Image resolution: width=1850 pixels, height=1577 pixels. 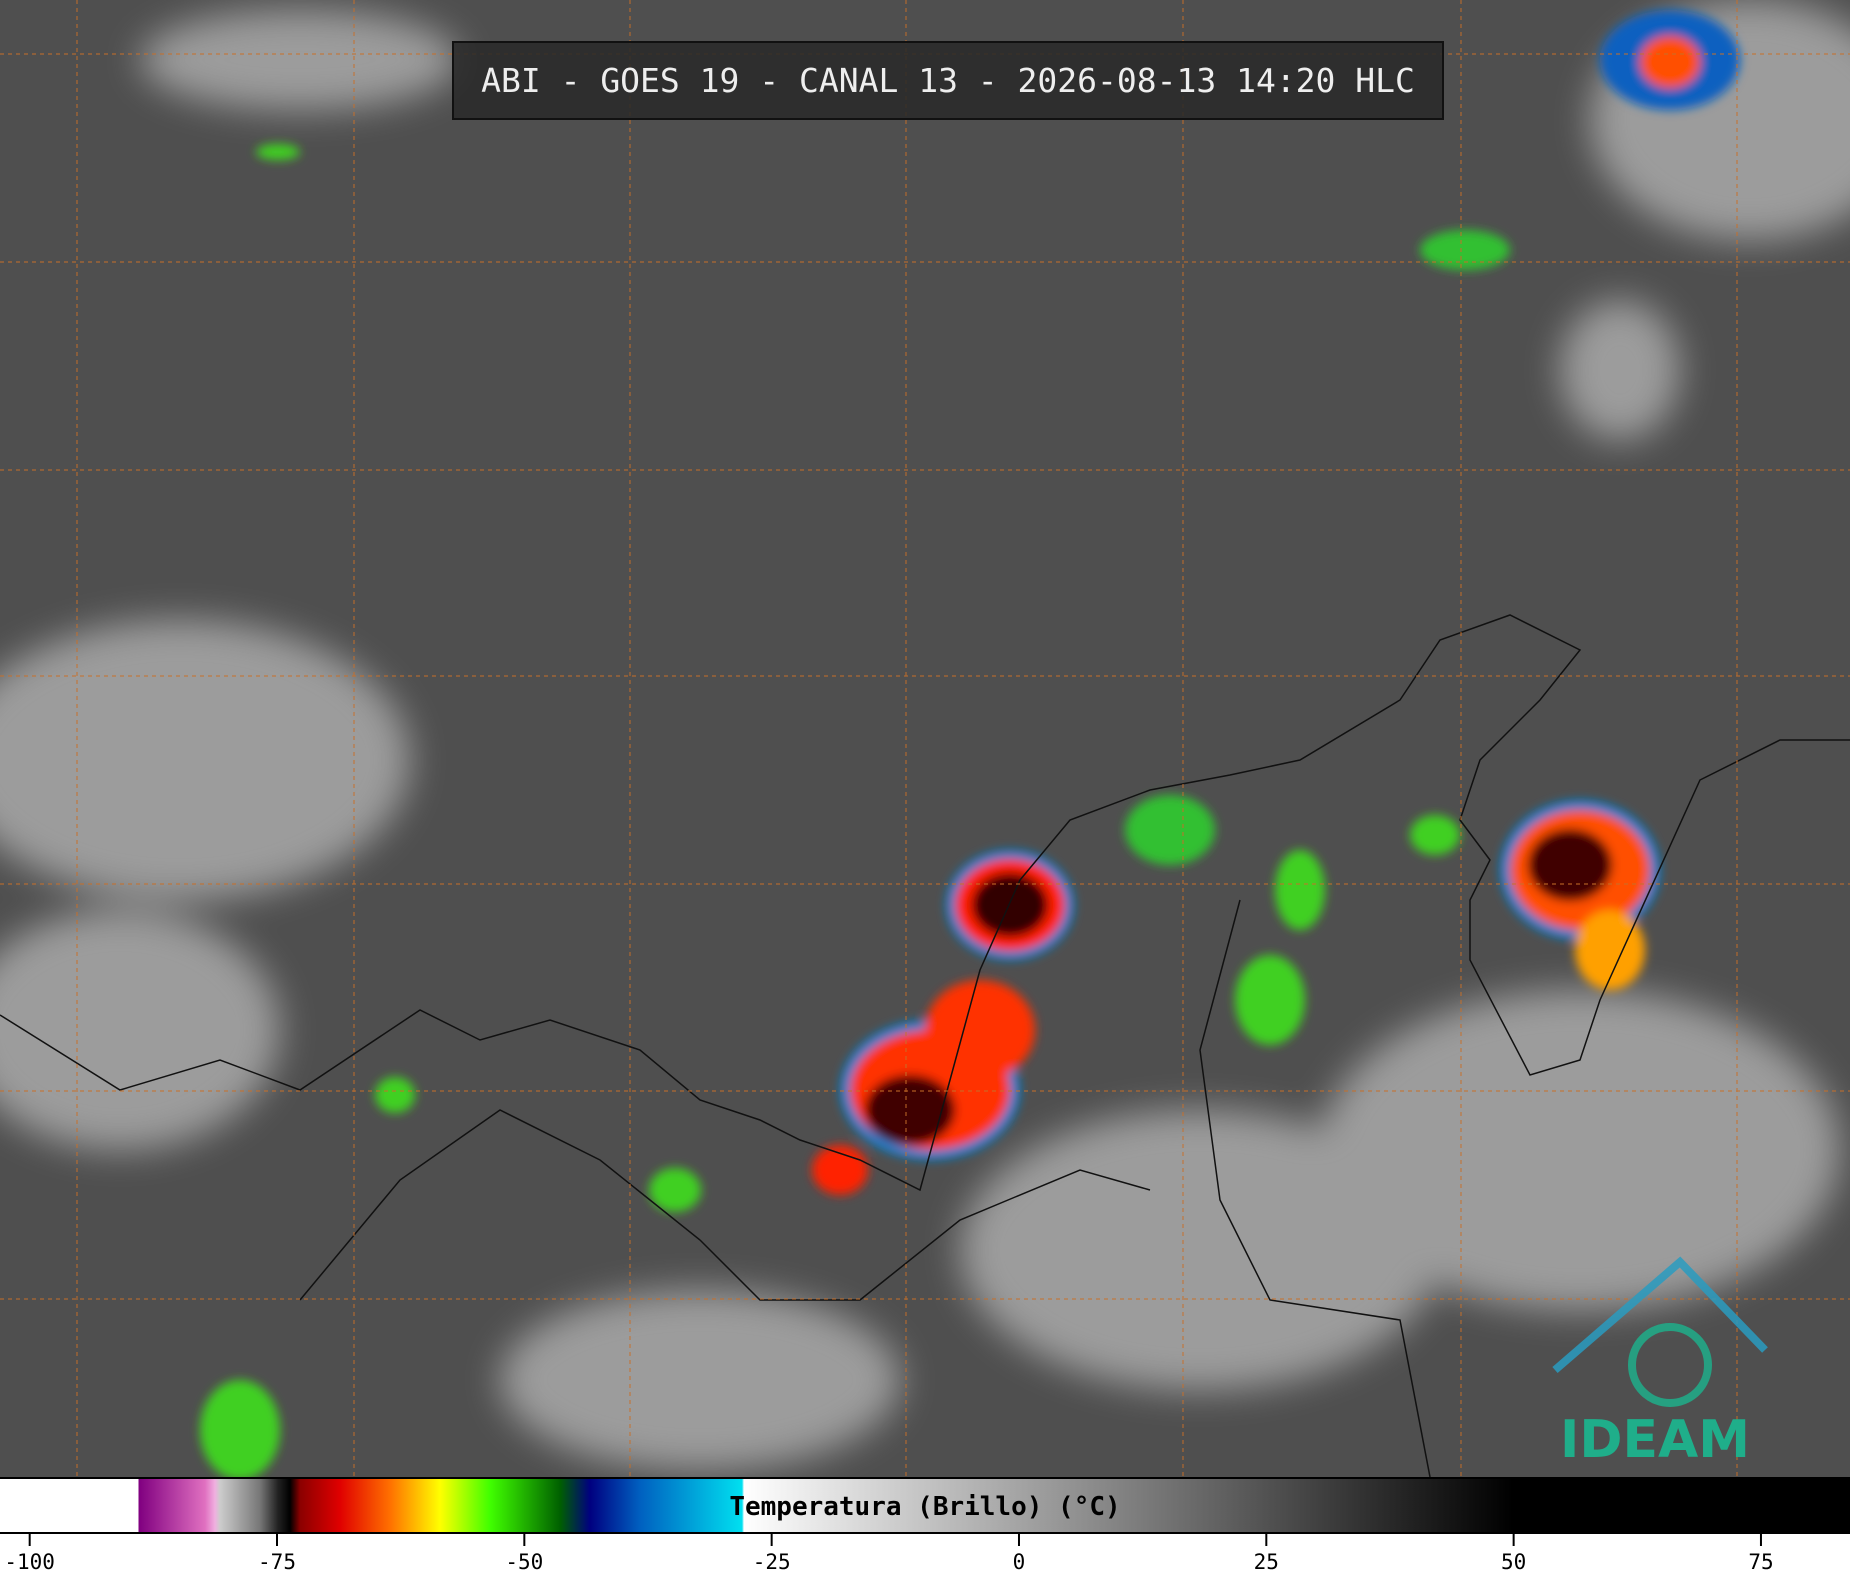 I want to click on tick-label: -50, so click(x=524, y=1562).